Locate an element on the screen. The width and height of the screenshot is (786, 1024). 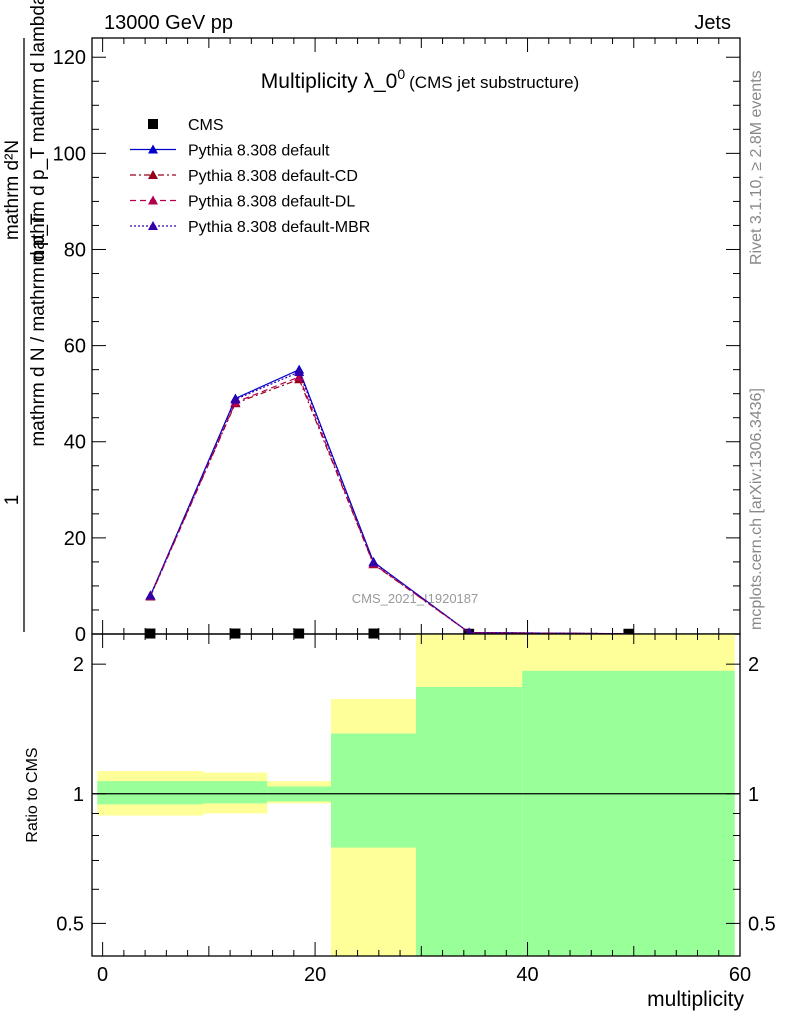
legend-item-cd: Pythia 8.308 default-CD is located at coordinates (244, 176).